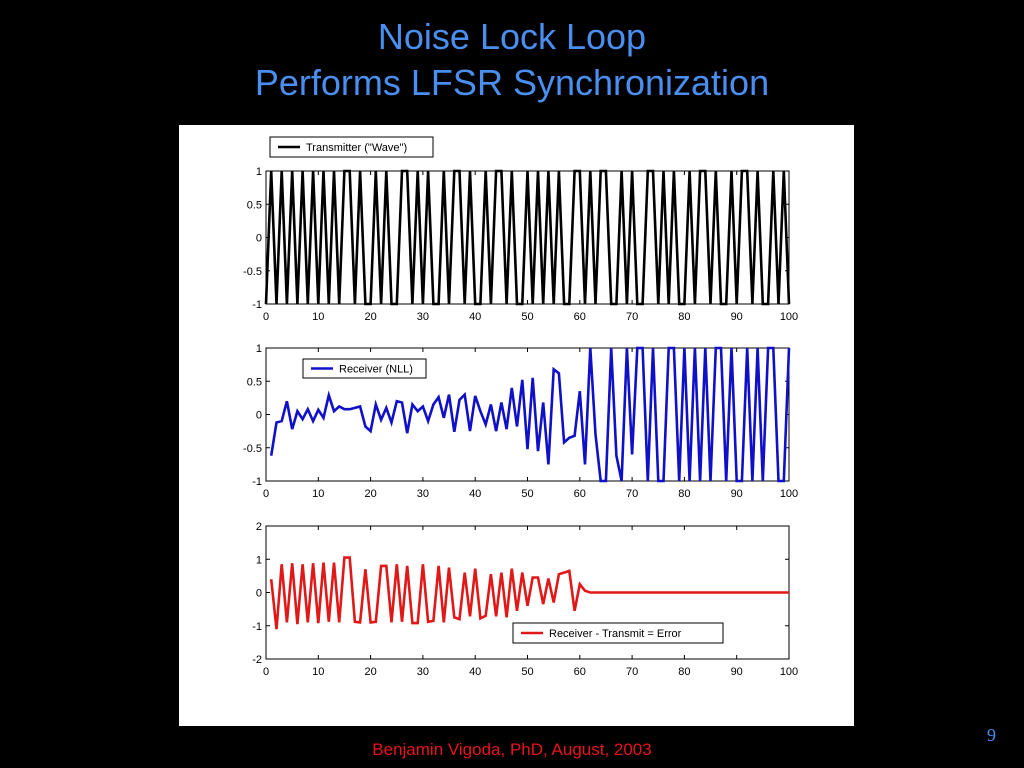  I want to click on title-line-2: Performs LFSR Synchronization, so click(512, 82).